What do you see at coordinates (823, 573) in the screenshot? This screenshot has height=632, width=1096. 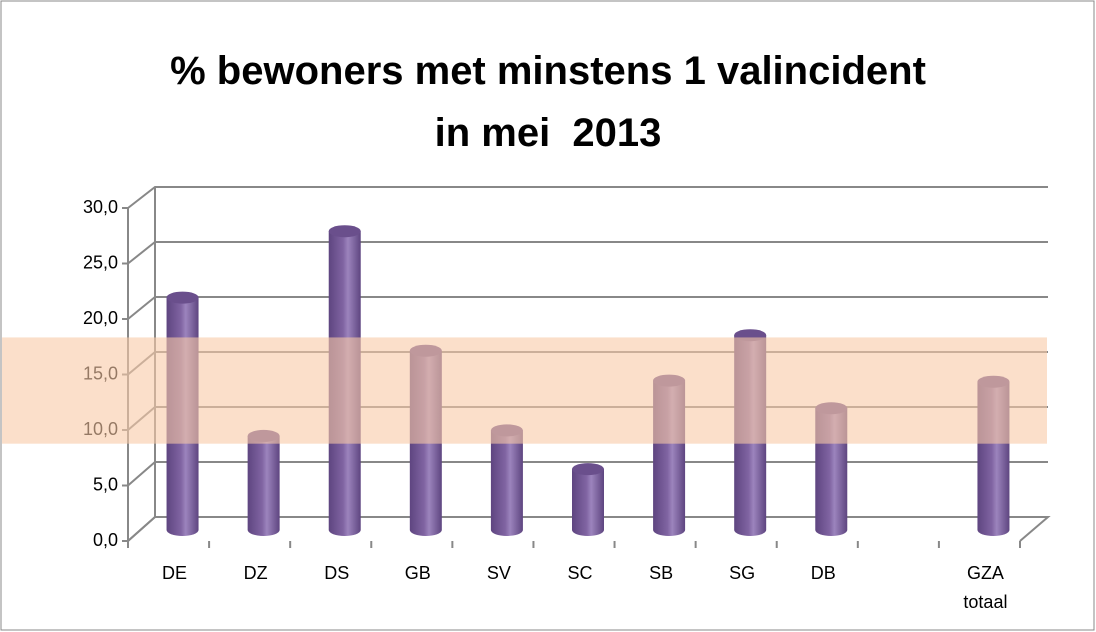 I see `x-tick-label: DB` at bounding box center [823, 573].